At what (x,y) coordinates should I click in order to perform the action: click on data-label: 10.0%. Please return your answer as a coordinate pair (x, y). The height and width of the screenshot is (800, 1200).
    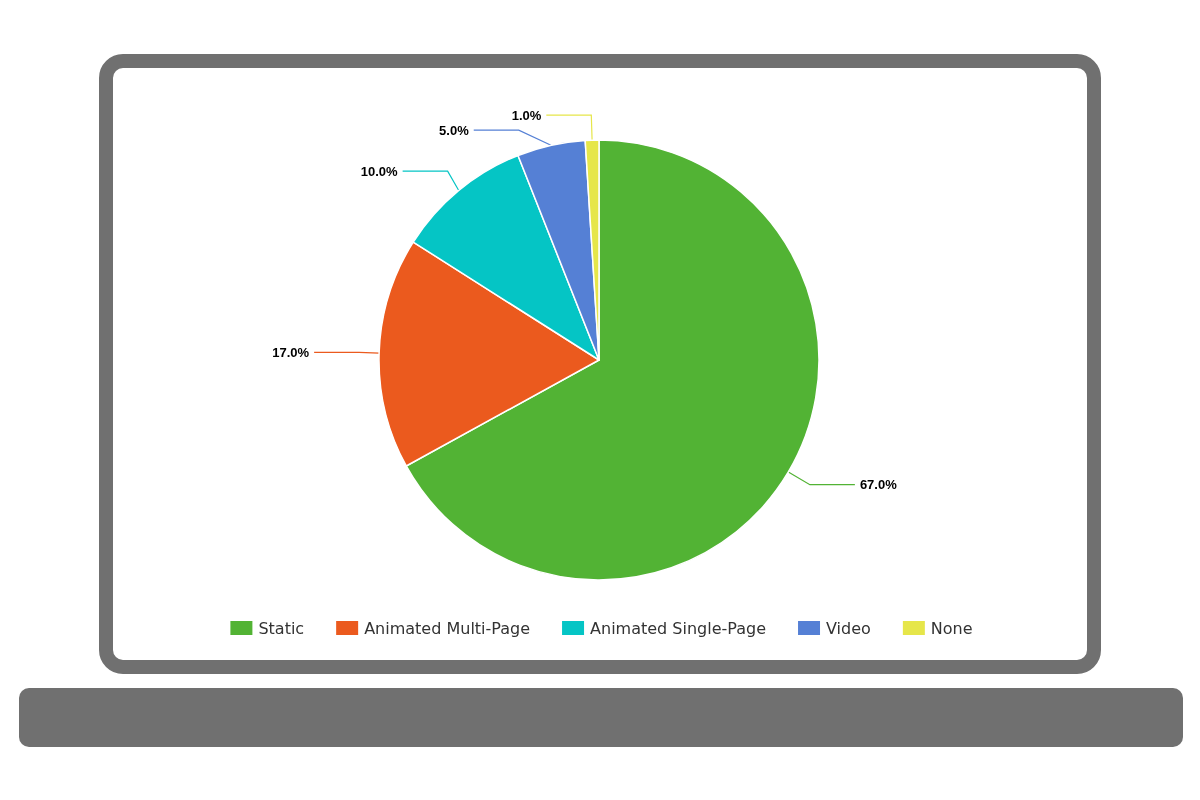
    Looking at the image, I should click on (379, 171).